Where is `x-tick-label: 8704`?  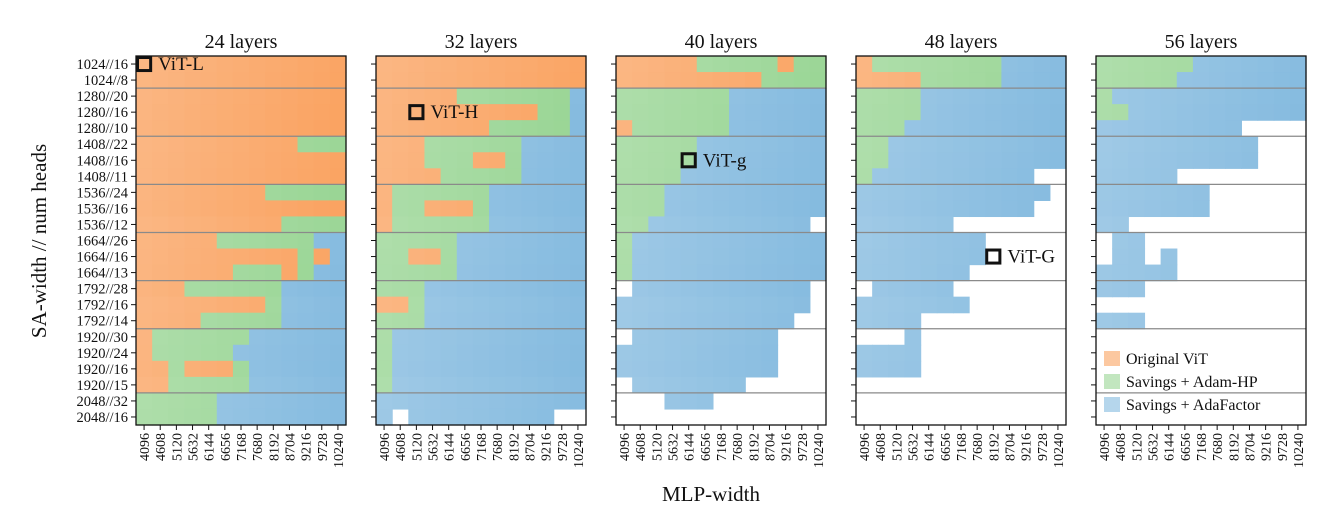 x-tick-label: 8704 is located at coordinates (770, 447).